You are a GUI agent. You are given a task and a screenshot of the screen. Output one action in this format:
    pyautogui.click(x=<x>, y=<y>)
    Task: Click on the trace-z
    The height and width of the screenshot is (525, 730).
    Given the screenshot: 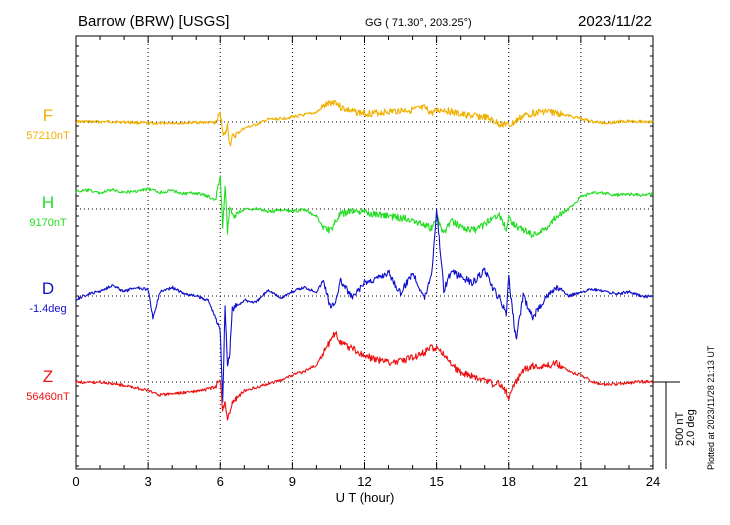 What is the action you would take?
    pyautogui.click(x=364, y=376)
    